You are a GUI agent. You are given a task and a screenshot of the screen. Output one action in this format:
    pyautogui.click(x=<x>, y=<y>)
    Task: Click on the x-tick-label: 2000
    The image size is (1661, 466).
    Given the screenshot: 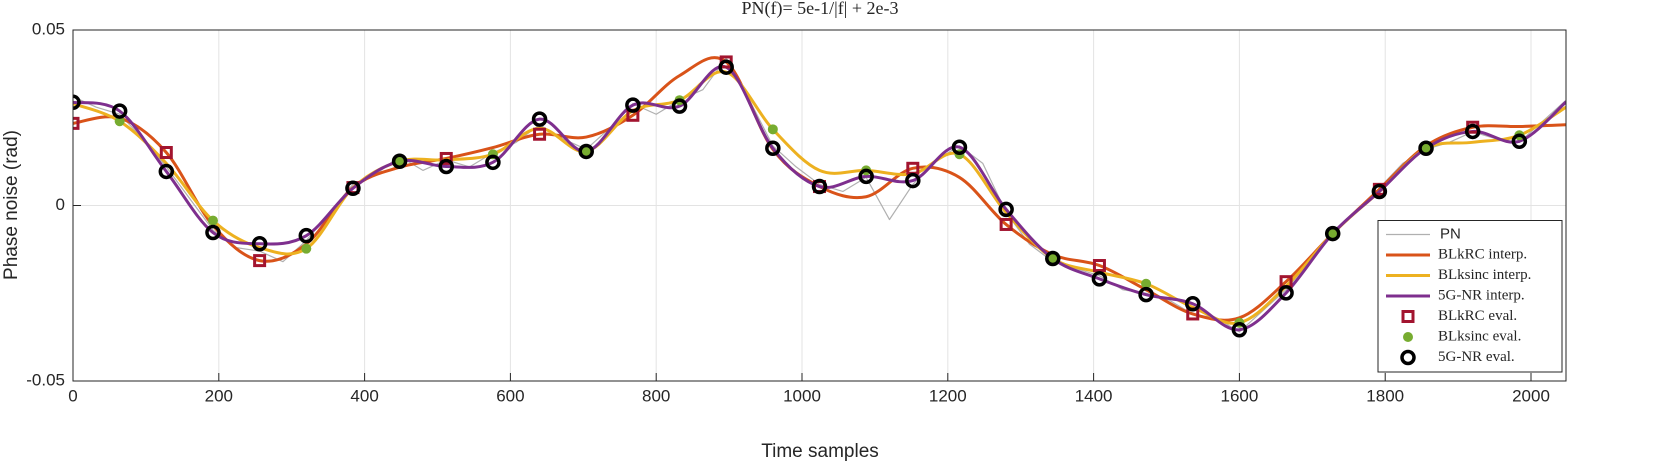 What is the action you would take?
    pyautogui.click(x=1531, y=395)
    